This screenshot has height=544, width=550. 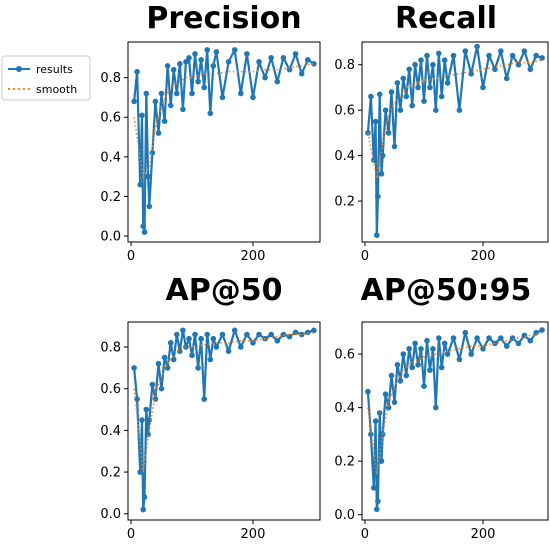 What do you see at coordinates (110, 197) in the screenshot?
I see `y-tick-label: 0.2` at bounding box center [110, 197].